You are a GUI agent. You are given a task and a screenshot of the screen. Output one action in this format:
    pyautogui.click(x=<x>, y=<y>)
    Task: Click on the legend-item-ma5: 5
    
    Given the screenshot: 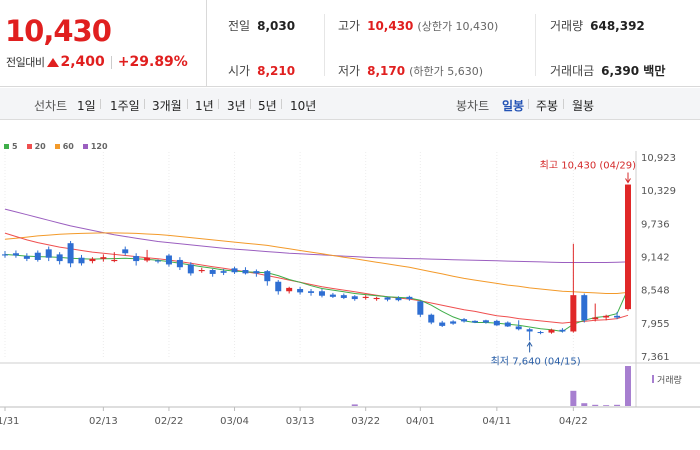 What is the action you would take?
    pyautogui.click(x=11, y=146)
    